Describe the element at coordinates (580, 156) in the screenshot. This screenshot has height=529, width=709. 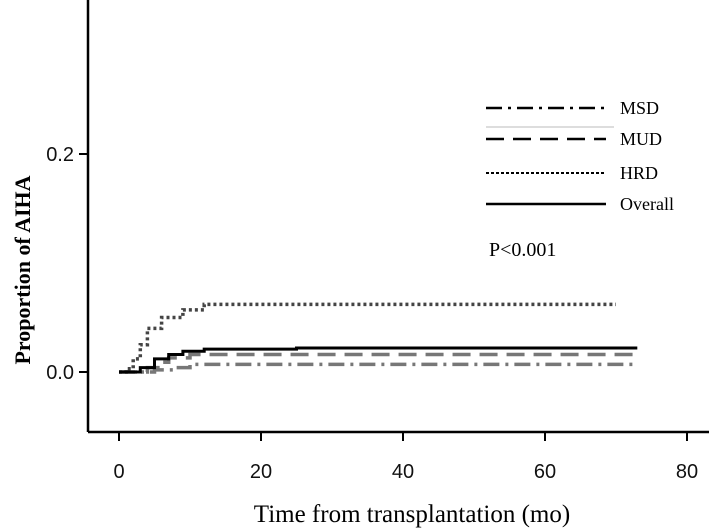
I see `legend: MSD MUD HRD Overall` at that location.